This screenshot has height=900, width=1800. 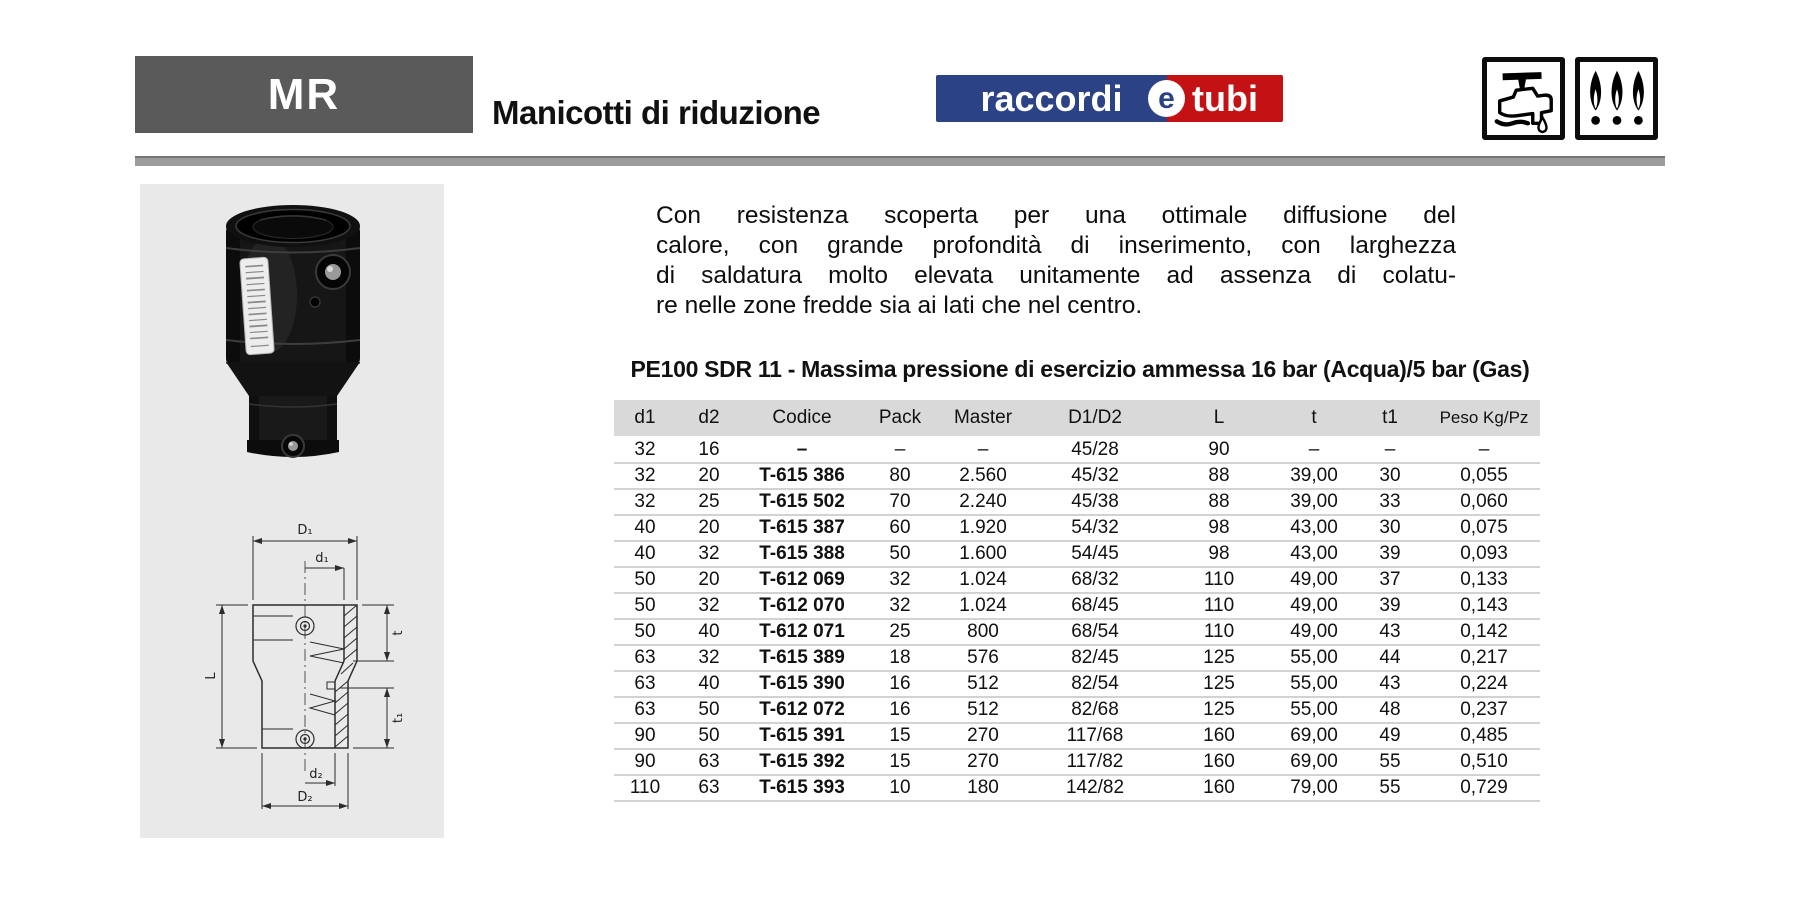 What do you see at coordinates (1077, 476) in the screenshot?
I see `table-row: 32 20 T-615 386 80 2.560 45/32 88 39,00 30 0,055` at bounding box center [1077, 476].